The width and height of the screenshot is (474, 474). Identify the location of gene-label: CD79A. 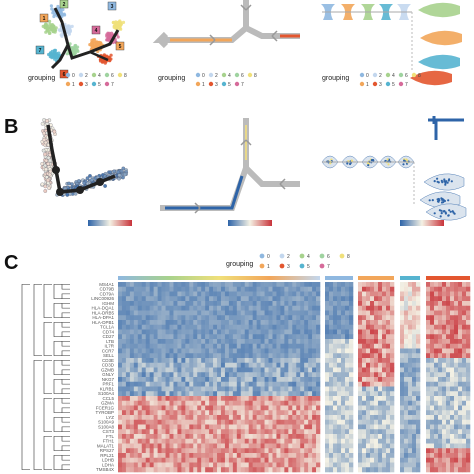
(106, 293).